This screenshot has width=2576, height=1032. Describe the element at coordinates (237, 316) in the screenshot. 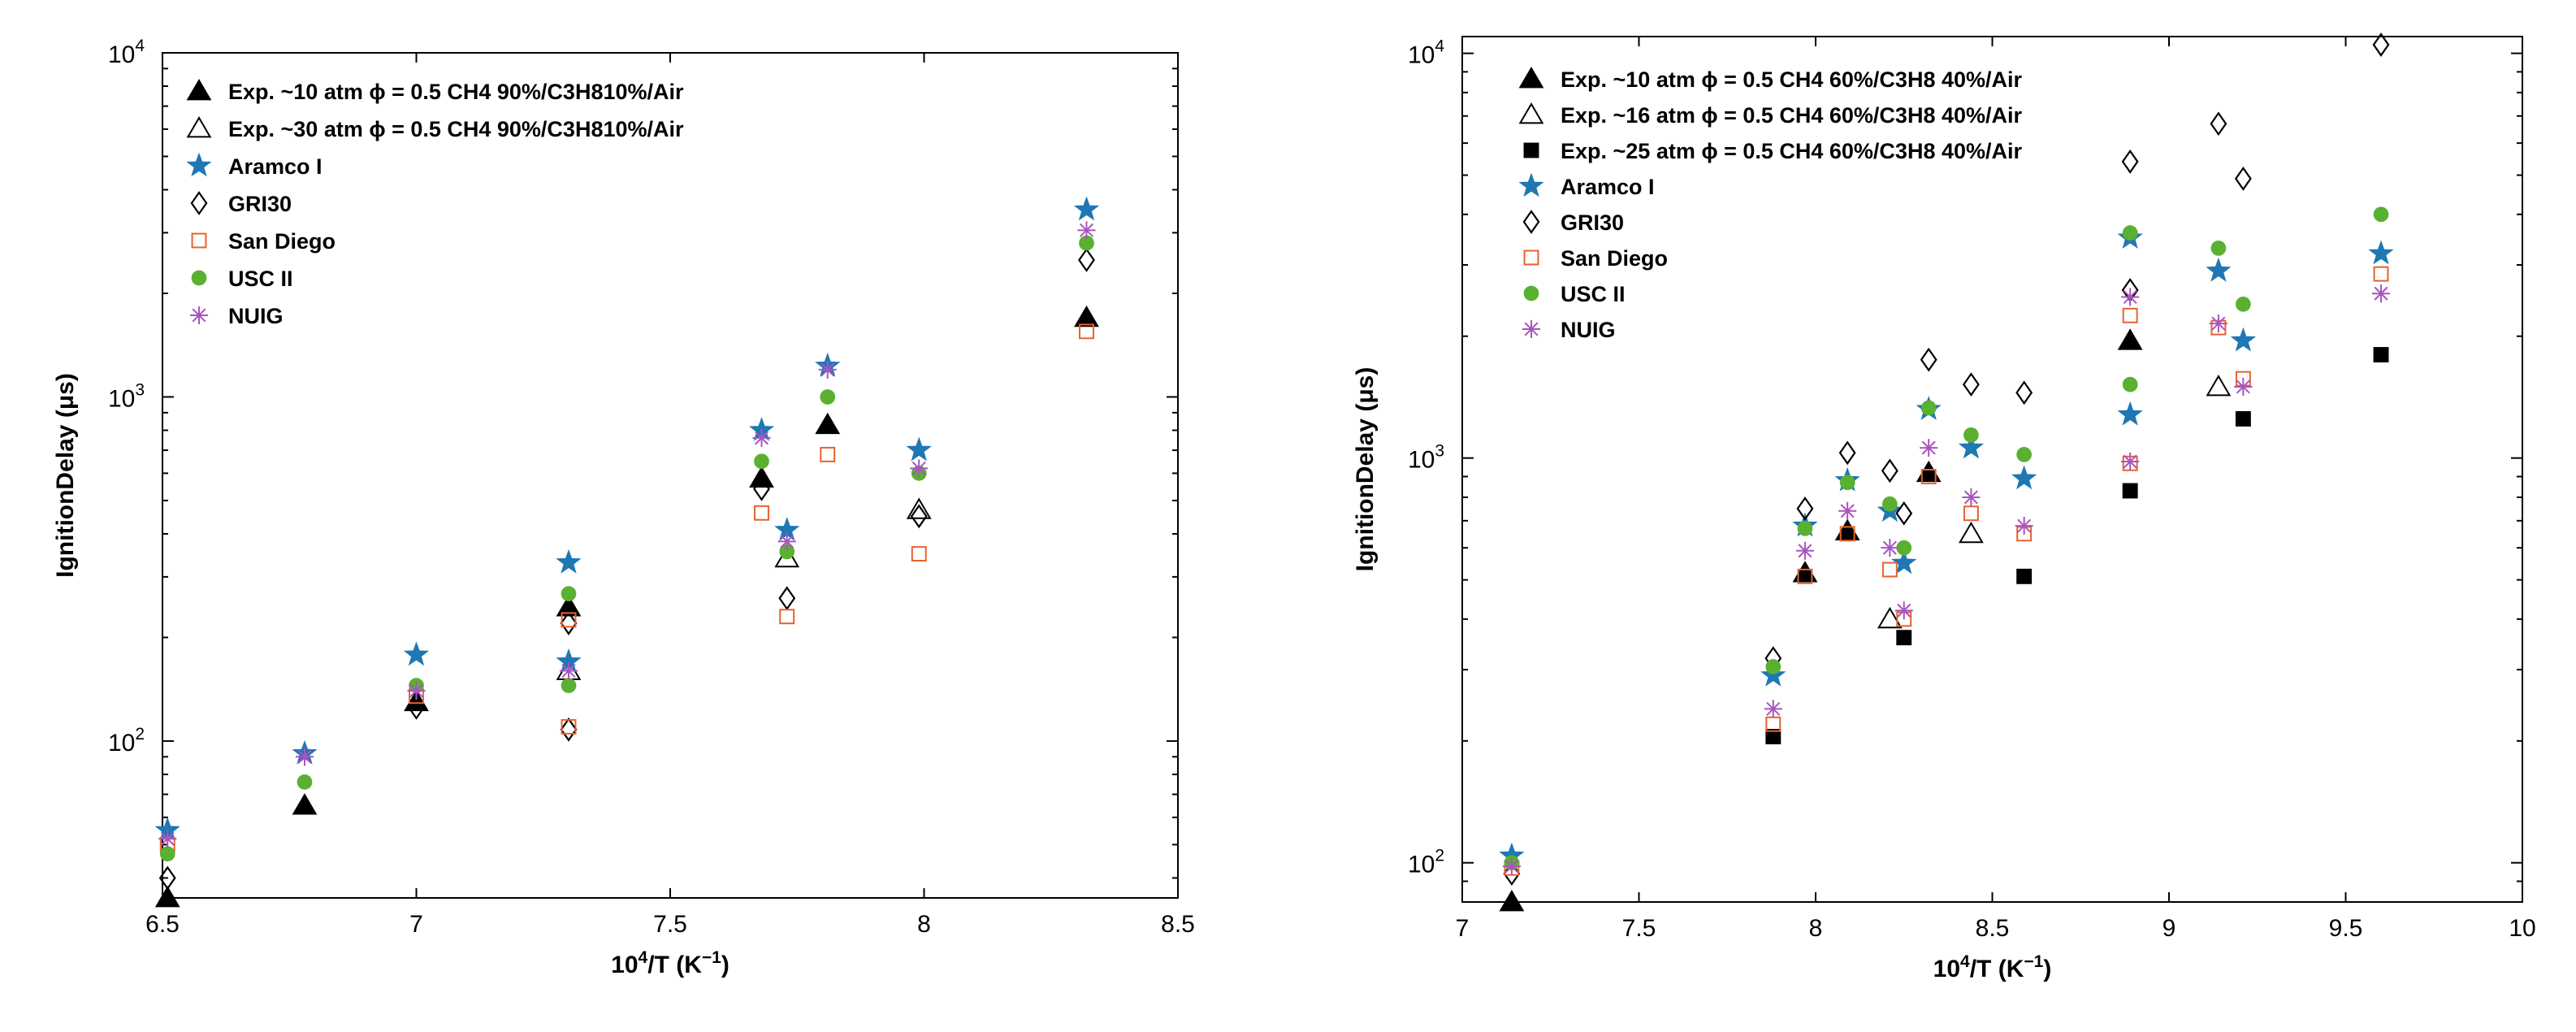

I see `legend-entry: NUIG` at that location.